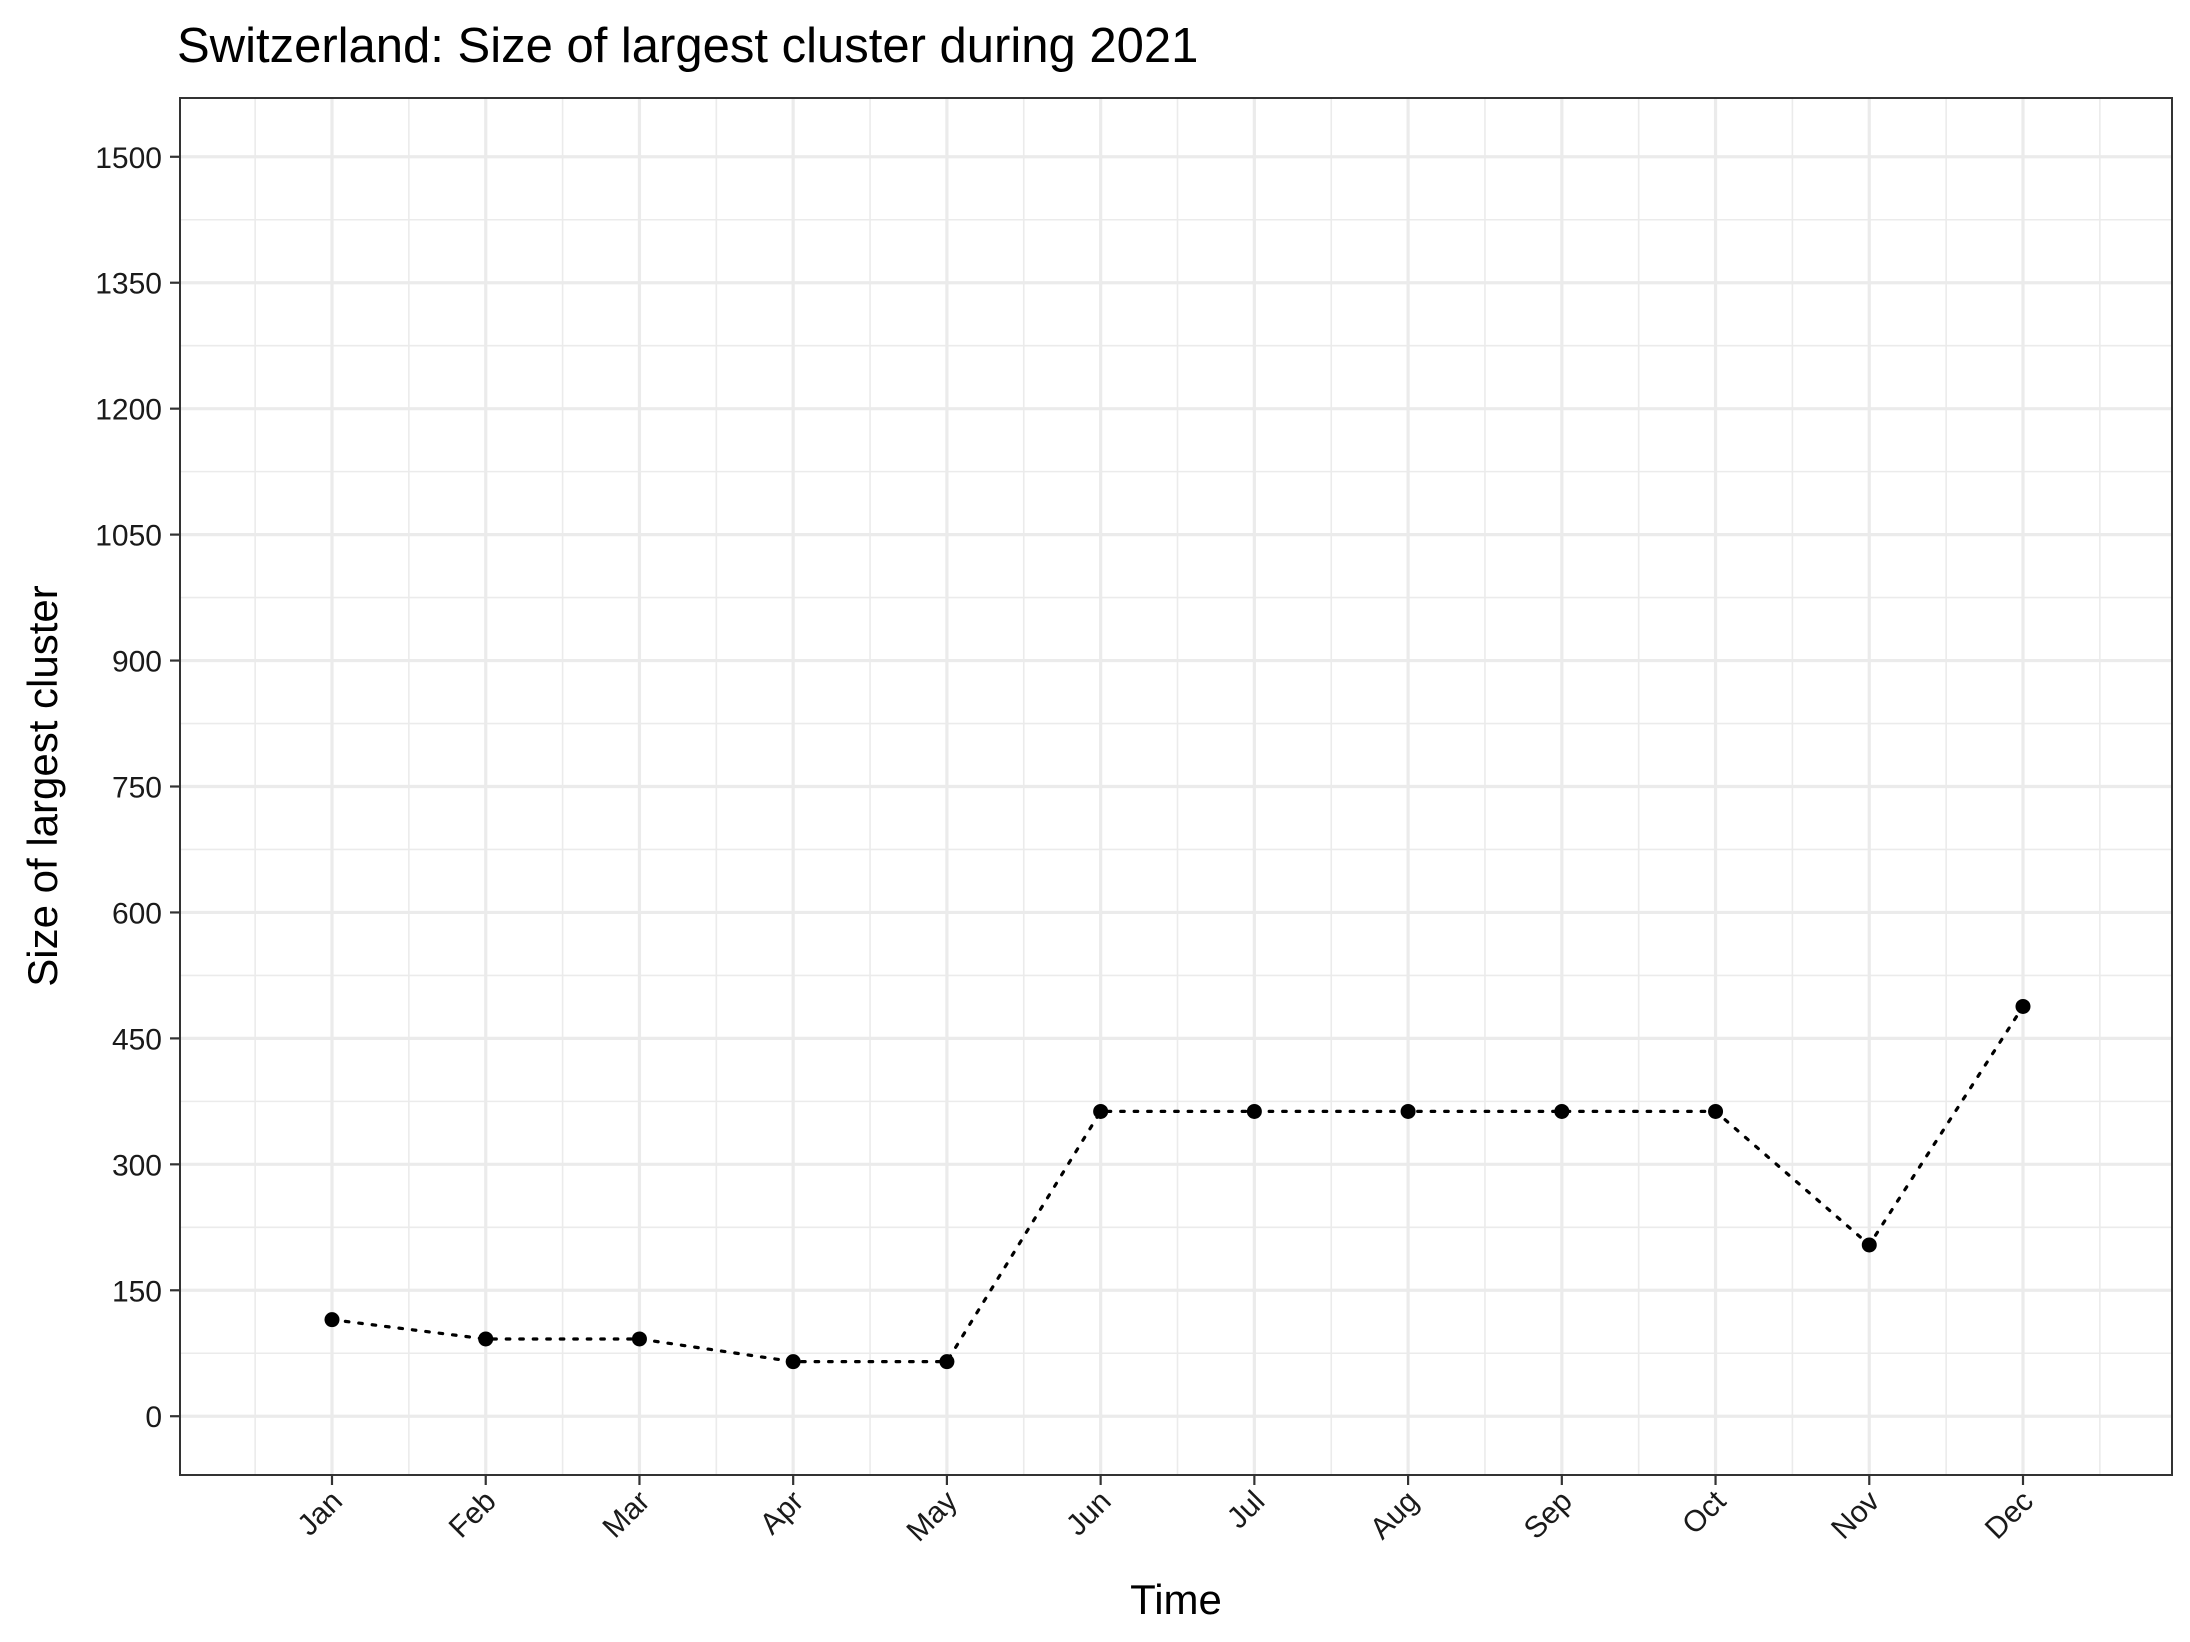 This screenshot has height=1642, width=2190. Describe the element at coordinates (137, 662) in the screenshot. I see `y-tick-label: 900` at that location.